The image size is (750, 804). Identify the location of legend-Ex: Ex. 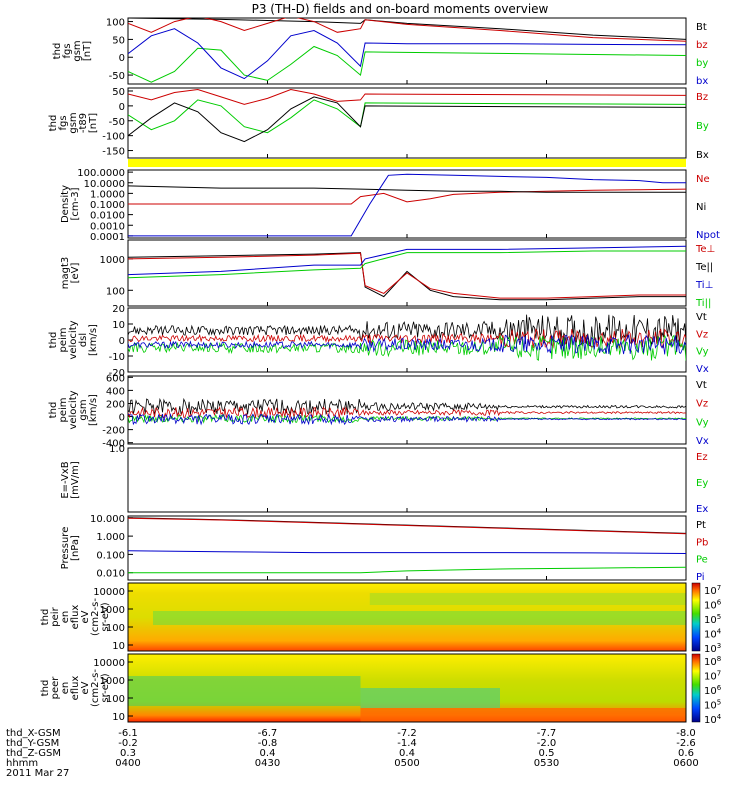
(702, 509).